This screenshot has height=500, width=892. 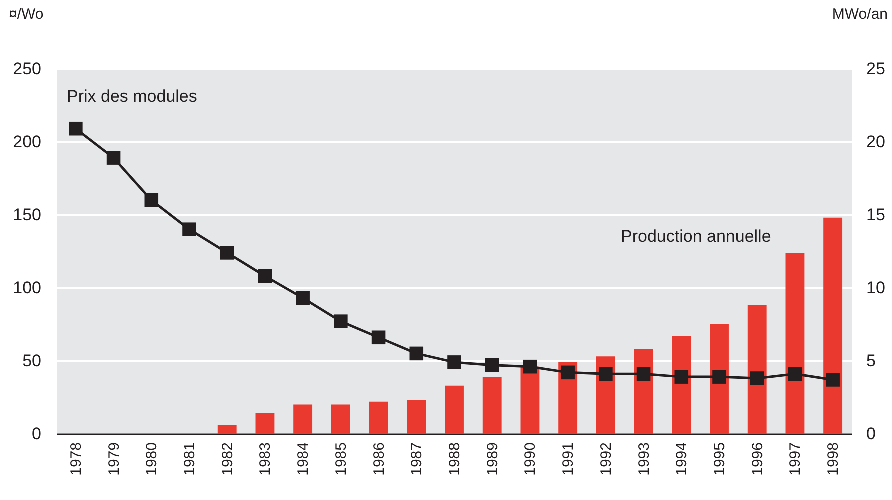 What do you see at coordinates (871, 361) in the screenshot?
I see `y2-tick-label: 5` at bounding box center [871, 361].